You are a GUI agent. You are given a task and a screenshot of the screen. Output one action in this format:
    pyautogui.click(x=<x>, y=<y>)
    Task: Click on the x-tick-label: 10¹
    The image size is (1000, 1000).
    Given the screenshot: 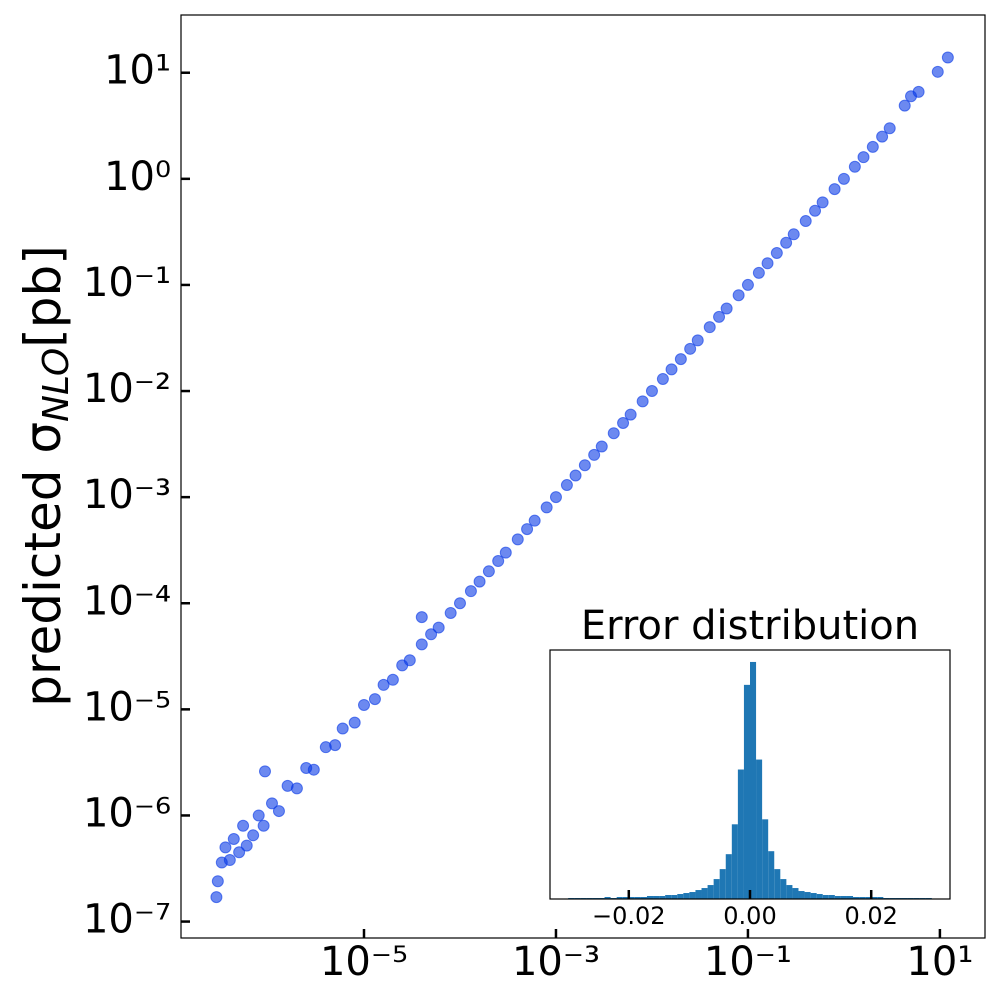 What is the action you would take?
    pyautogui.click(x=939, y=962)
    